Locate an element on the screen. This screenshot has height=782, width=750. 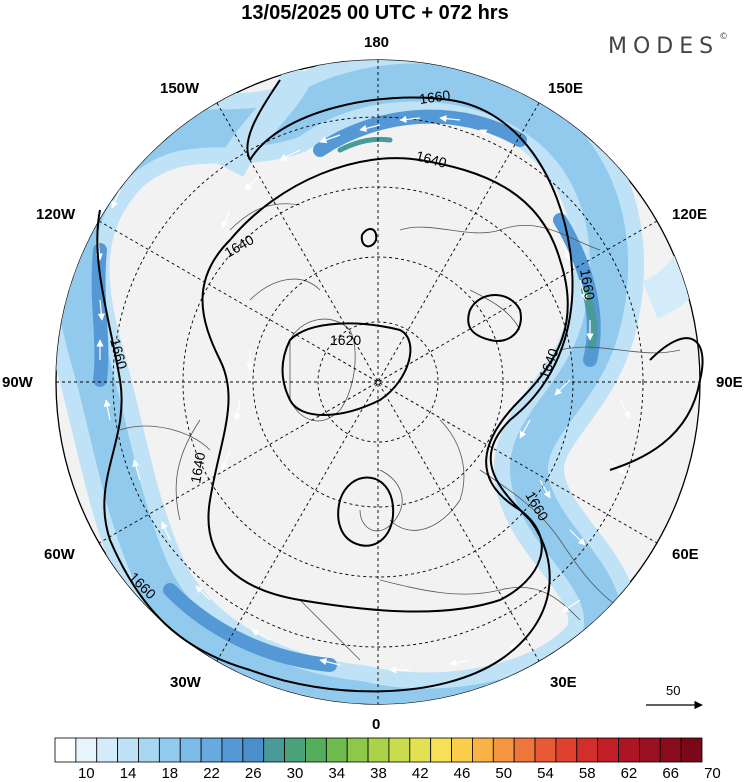
contour-low-atlantic is located at coordinates (366, 511).